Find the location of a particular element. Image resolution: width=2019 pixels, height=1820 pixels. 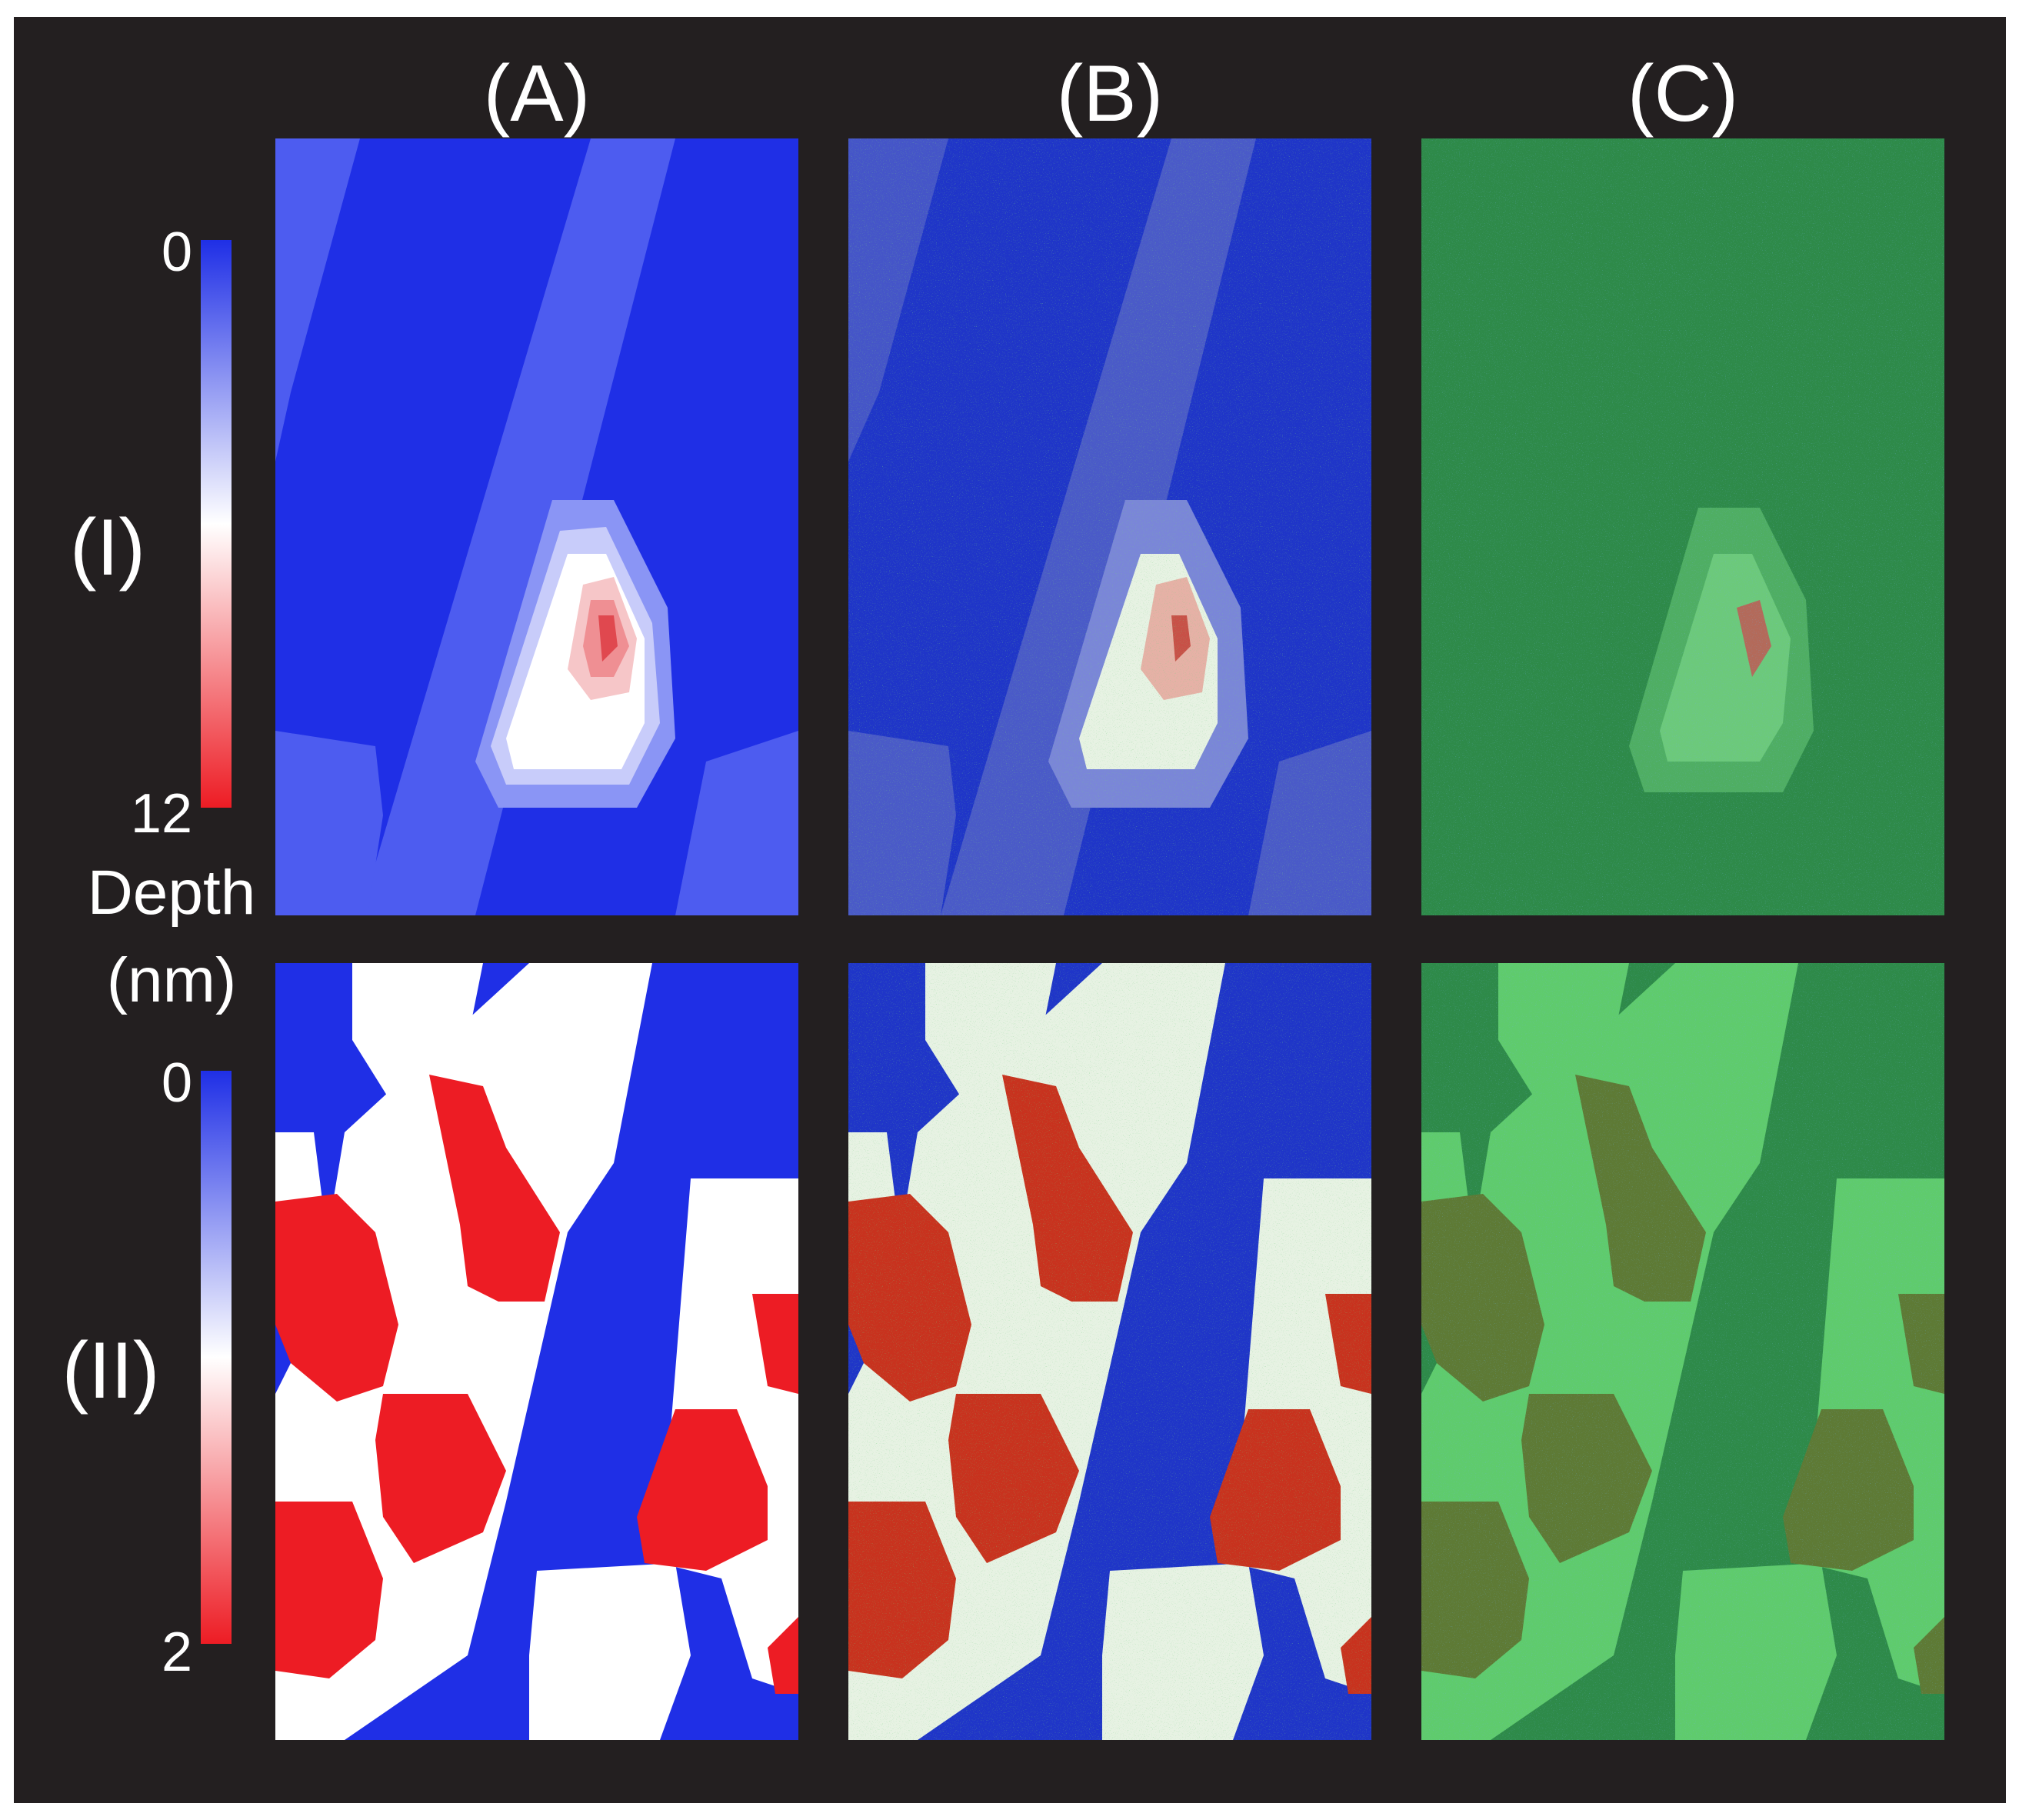

panel-ii-a is located at coordinates (536, 1351).